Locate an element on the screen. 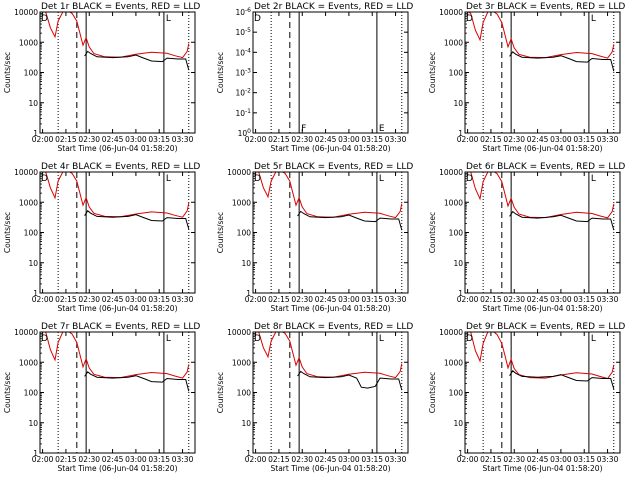 The image size is (640, 480). panel-title: Det 3r BLACK = Events, RED = LLD is located at coordinates (545, 7).